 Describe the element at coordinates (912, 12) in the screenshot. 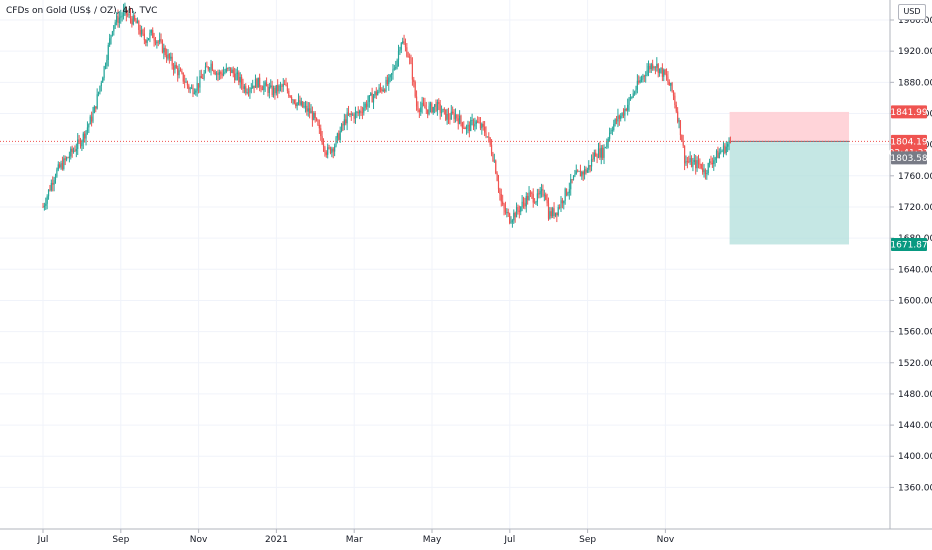

I see `currency-button: USD` at that location.